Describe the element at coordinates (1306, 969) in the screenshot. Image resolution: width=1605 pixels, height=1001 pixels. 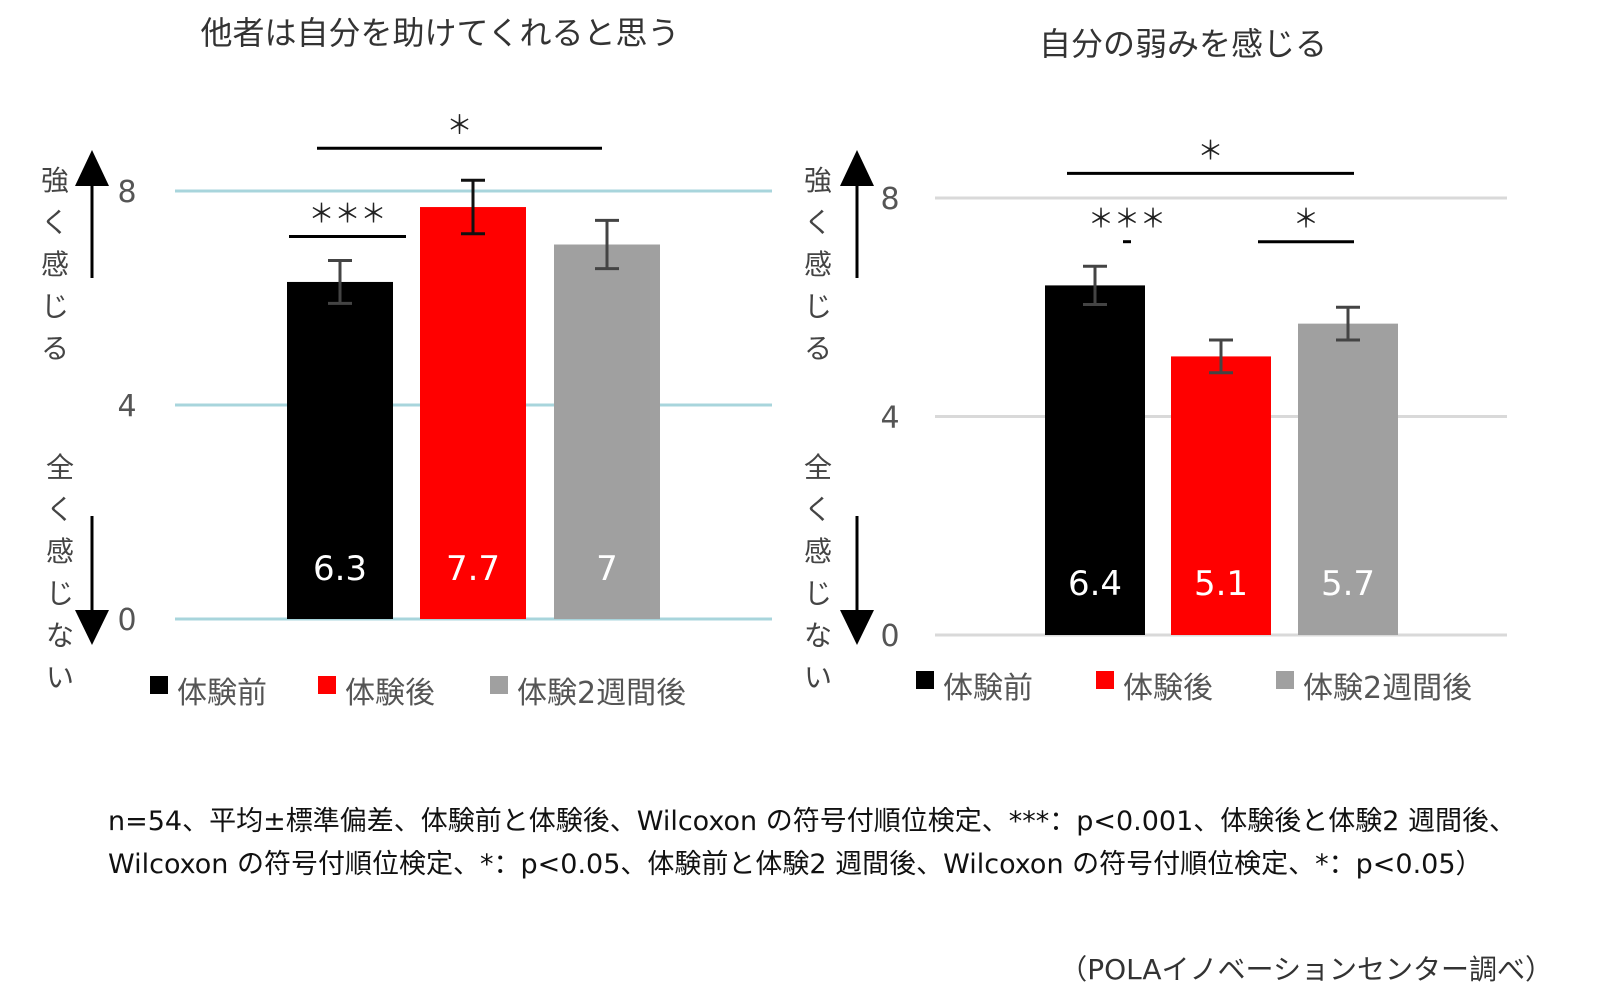
I see `source-credit: （POLAイノベーションセンター調べ）` at that location.